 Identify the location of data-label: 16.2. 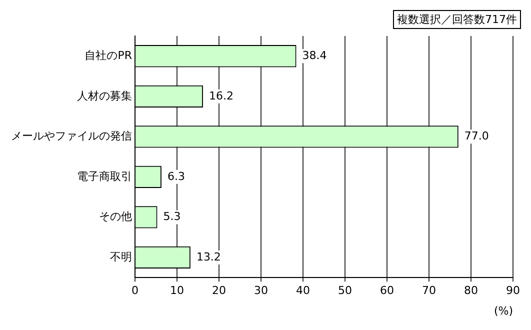
(221, 95).